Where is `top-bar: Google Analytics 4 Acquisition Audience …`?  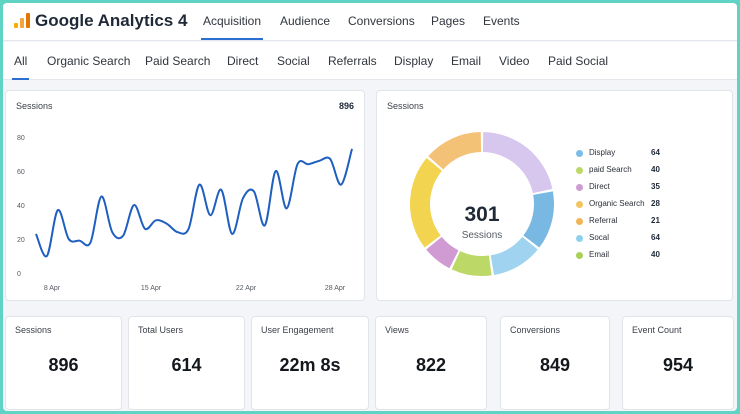
top-bar: Google Analytics 4 Acquisition Audience … is located at coordinates (370, 22).